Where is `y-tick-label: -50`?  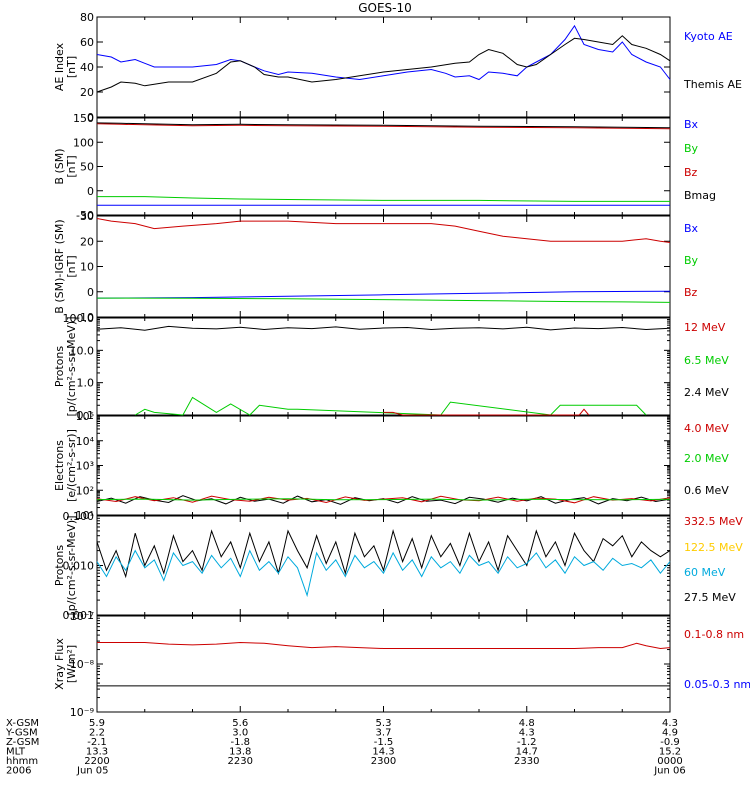 y-tick-label: -50 is located at coordinates (85, 215).